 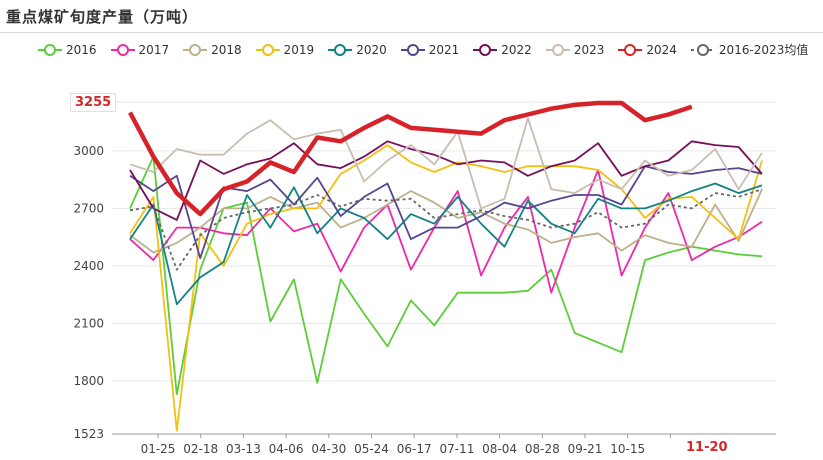 What do you see at coordinates (371, 449) in the screenshot?
I see `x-tick-label: 05-24` at bounding box center [371, 449].